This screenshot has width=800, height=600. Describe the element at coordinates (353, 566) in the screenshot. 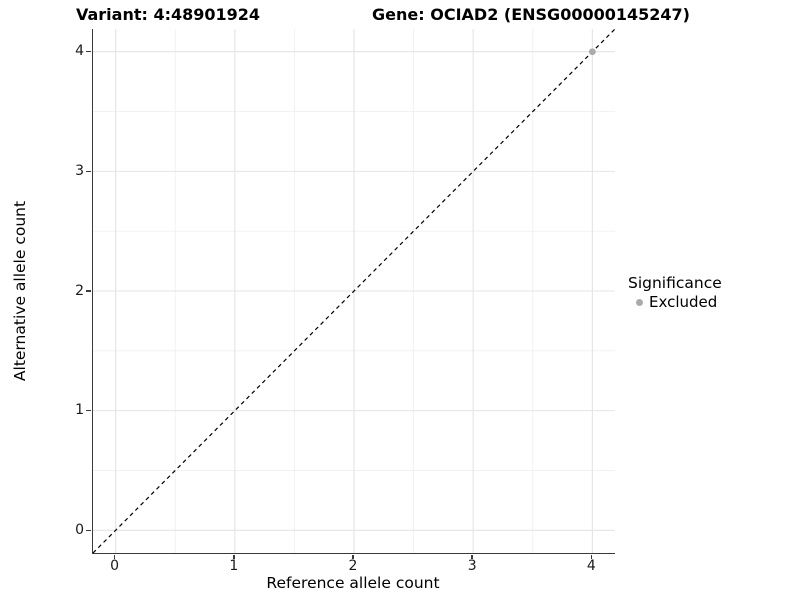

I see `x-tick-label: 2` at that location.